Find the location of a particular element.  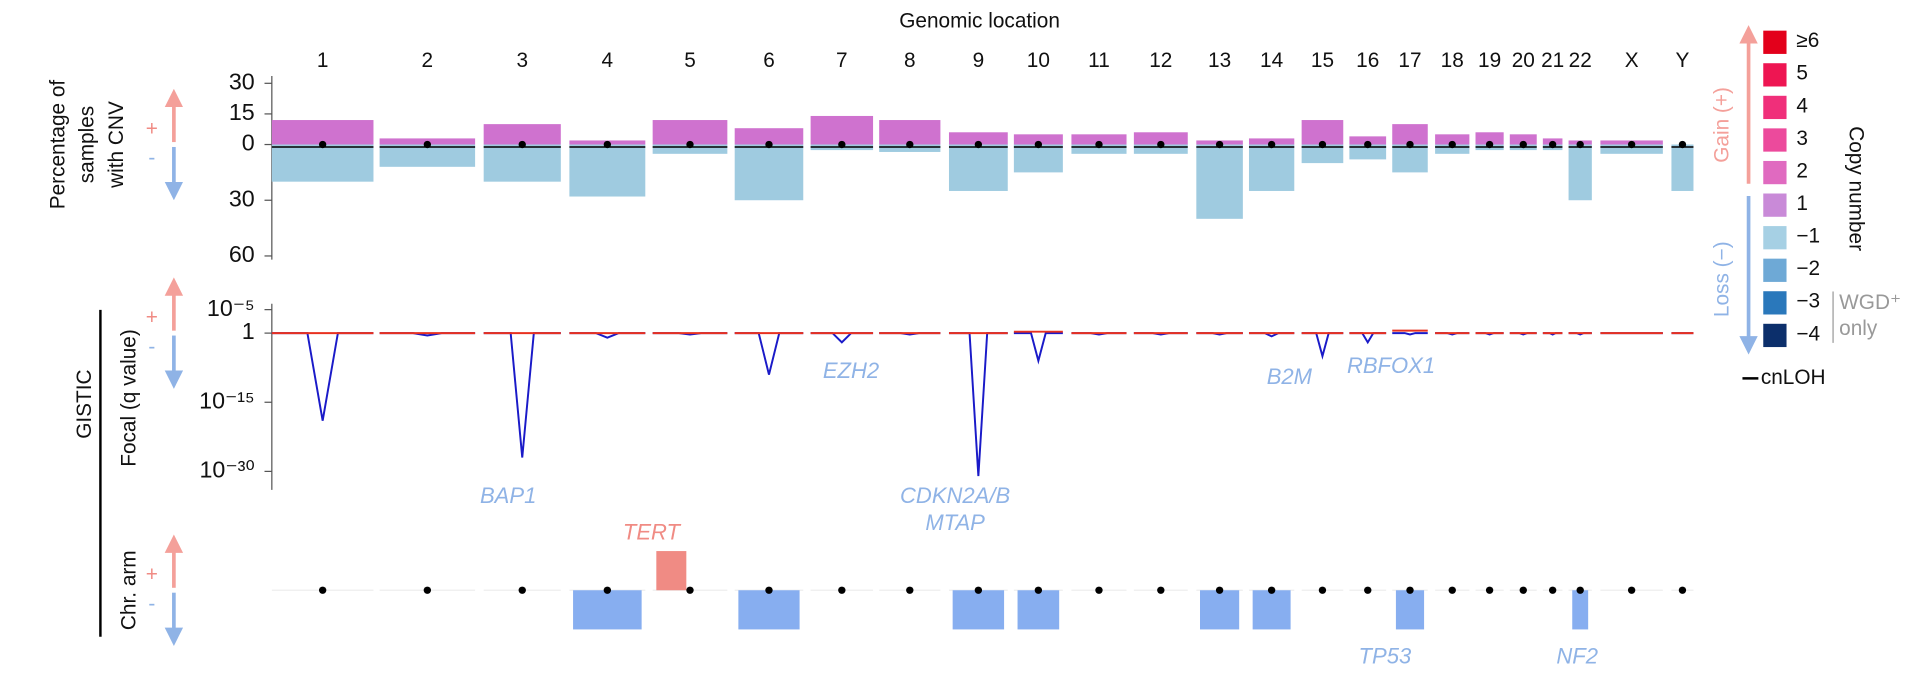

cnloh-label: cnLOH is located at coordinates (1793, 377).